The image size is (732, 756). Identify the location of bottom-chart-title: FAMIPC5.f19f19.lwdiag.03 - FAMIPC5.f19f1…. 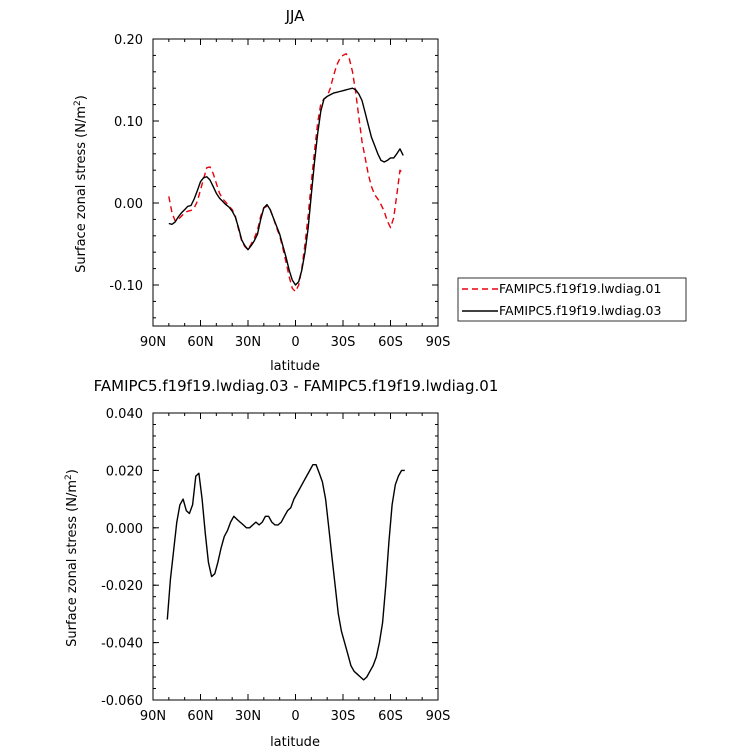
(296, 386).